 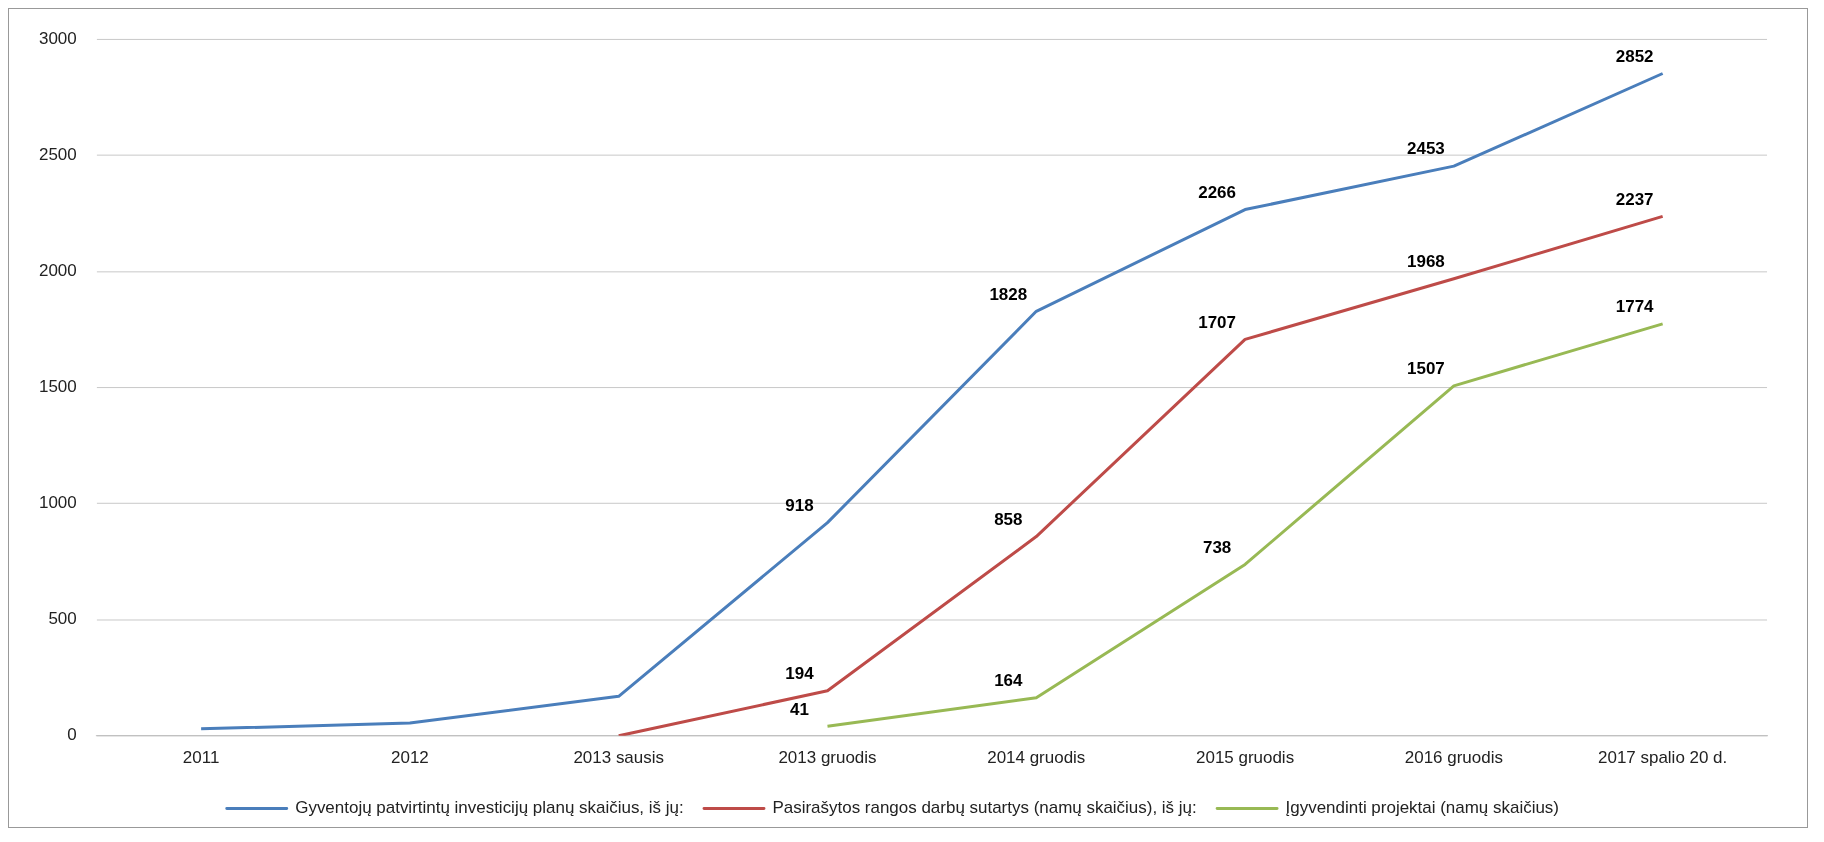 I want to click on data-label: 1507, so click(x=1426, y=369).